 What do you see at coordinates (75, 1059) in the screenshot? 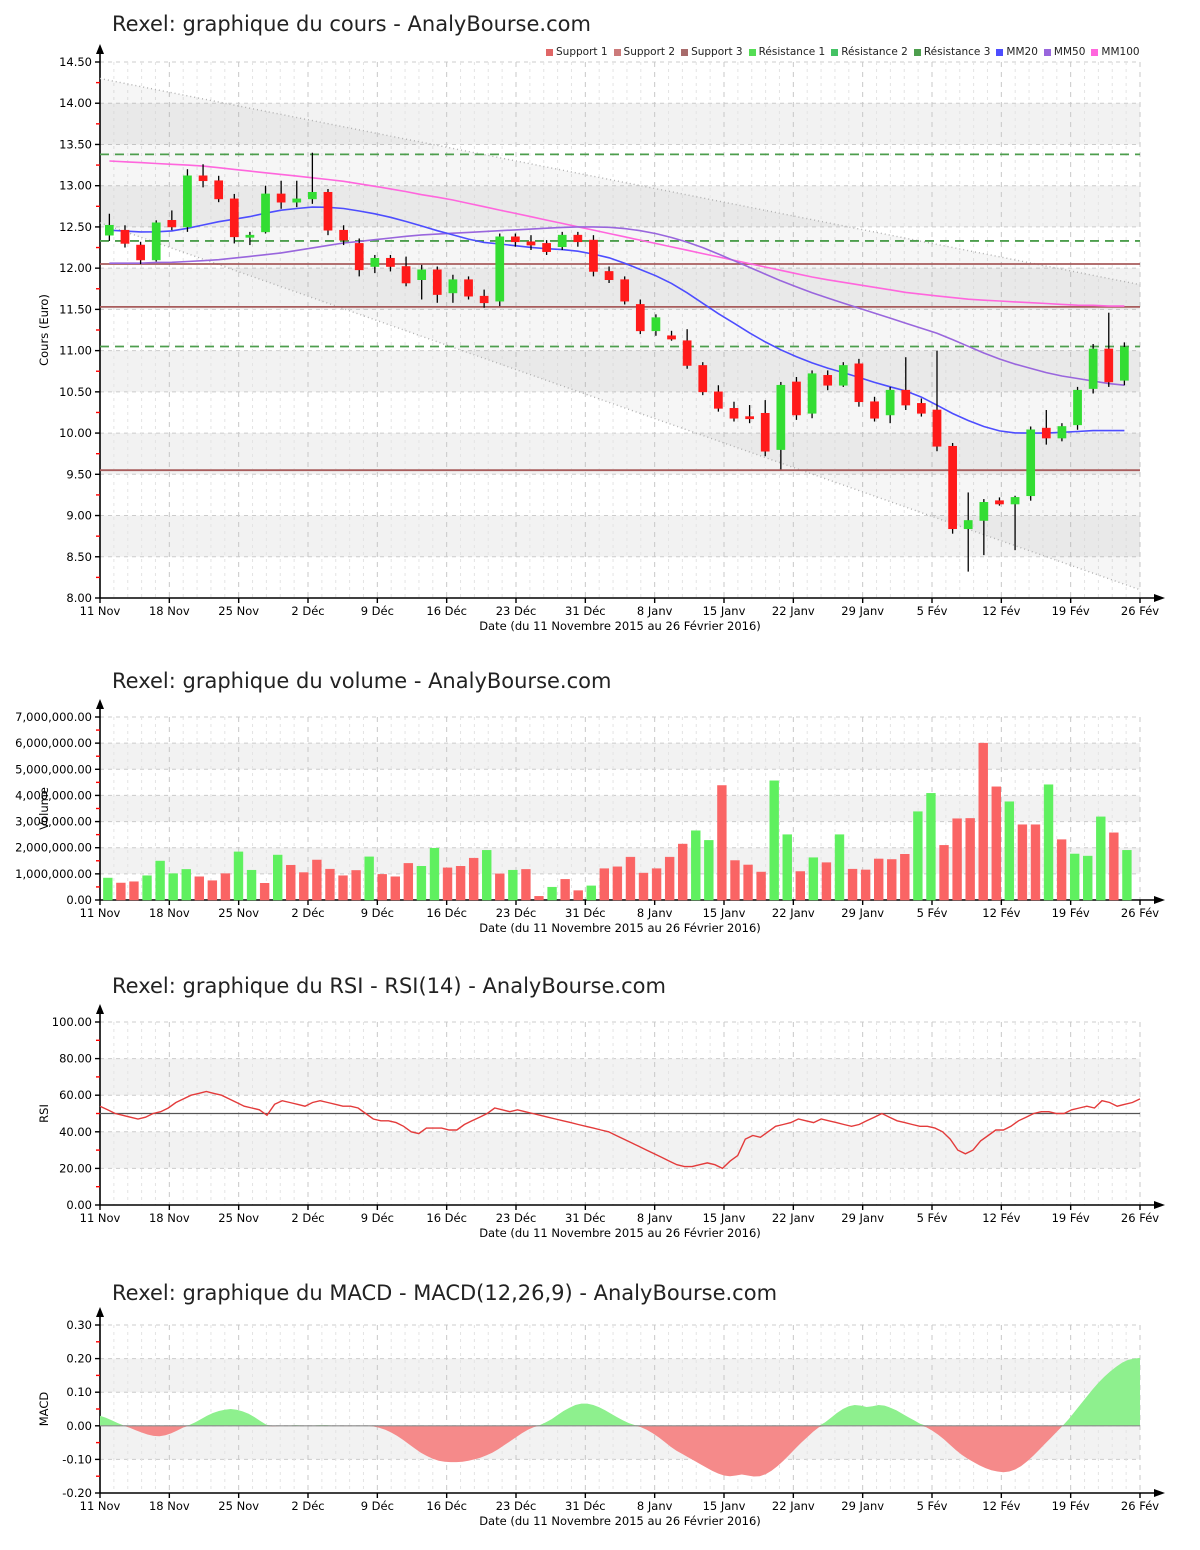
I see `y-tick-label: 80.00` at bounding box center [75, 1059].